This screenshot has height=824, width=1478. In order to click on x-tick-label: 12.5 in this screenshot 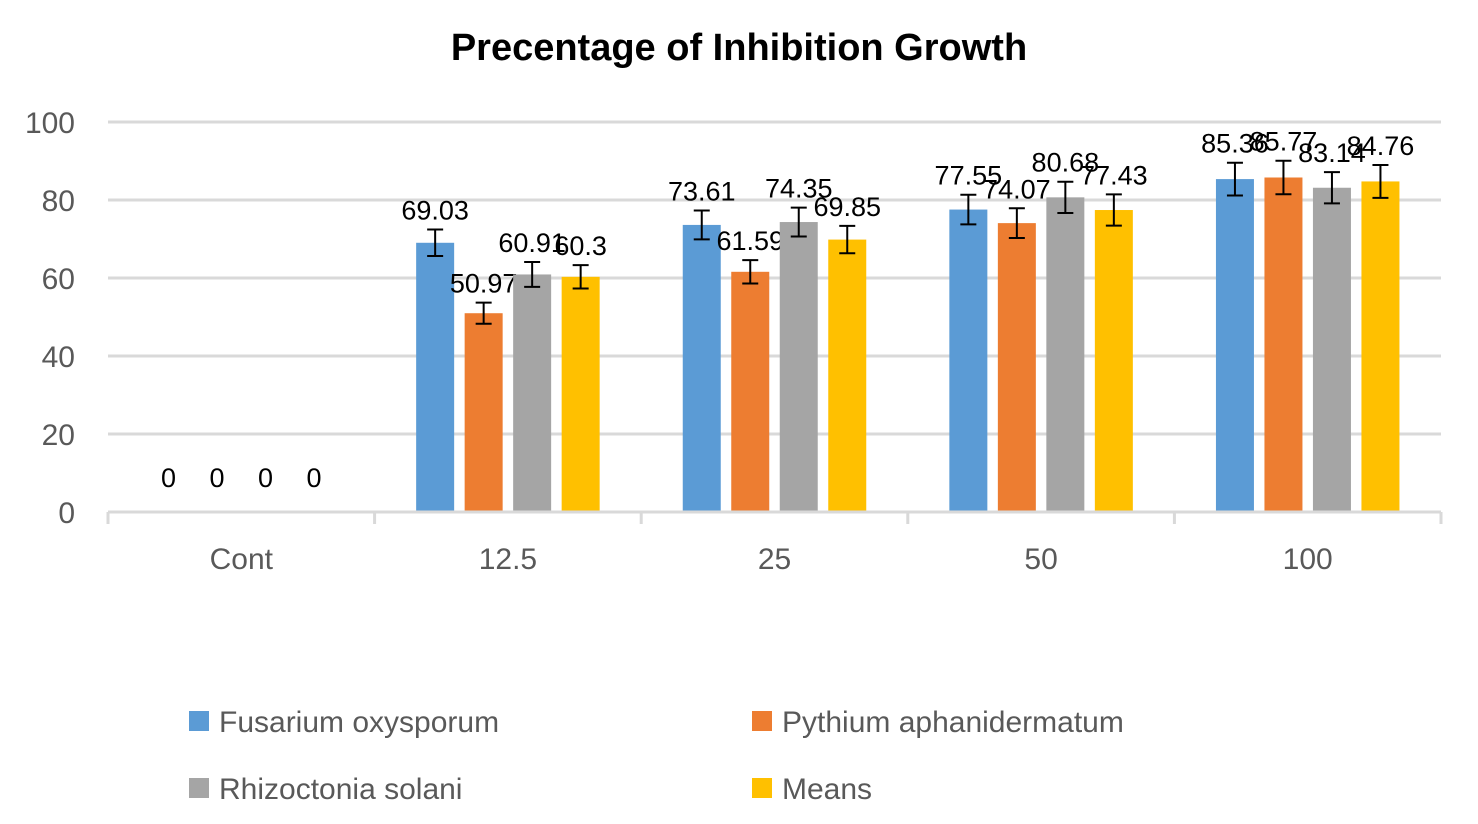, I will do `click(508, 559)`.